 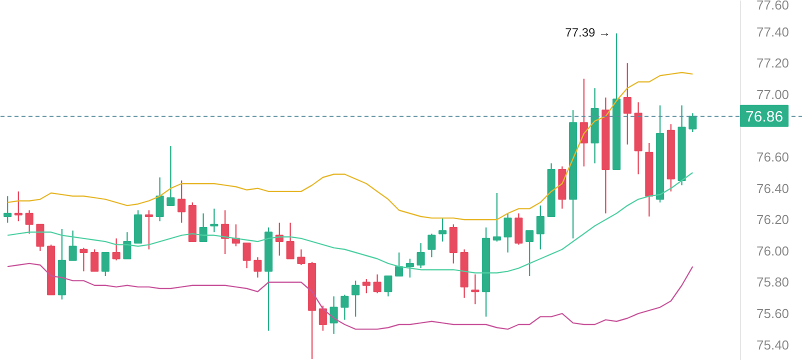 What do you see at coordinates (765, 117) in the screenshot?
I see `ref-line-label: 76.86` at bounding box center [765, 117].